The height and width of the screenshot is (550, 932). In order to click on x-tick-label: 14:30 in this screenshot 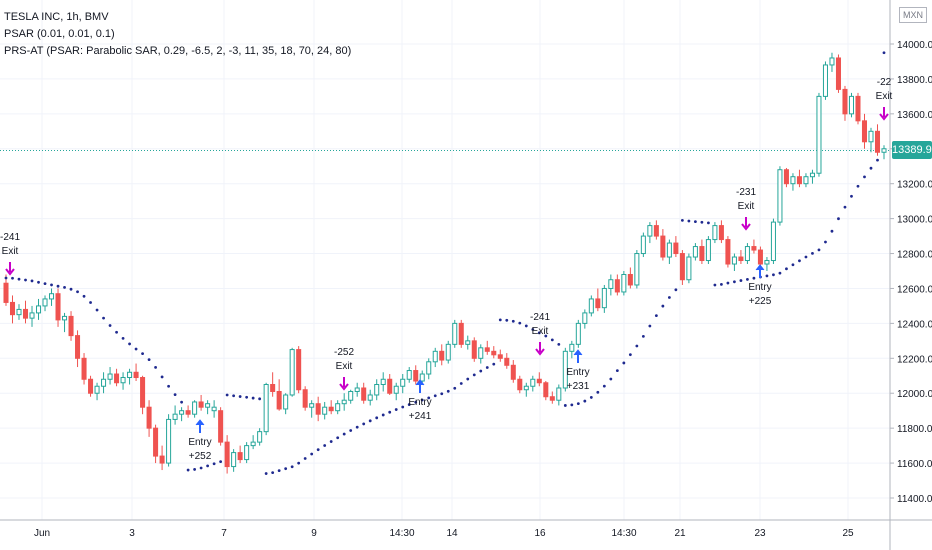, I will do `click(623, 533)`.